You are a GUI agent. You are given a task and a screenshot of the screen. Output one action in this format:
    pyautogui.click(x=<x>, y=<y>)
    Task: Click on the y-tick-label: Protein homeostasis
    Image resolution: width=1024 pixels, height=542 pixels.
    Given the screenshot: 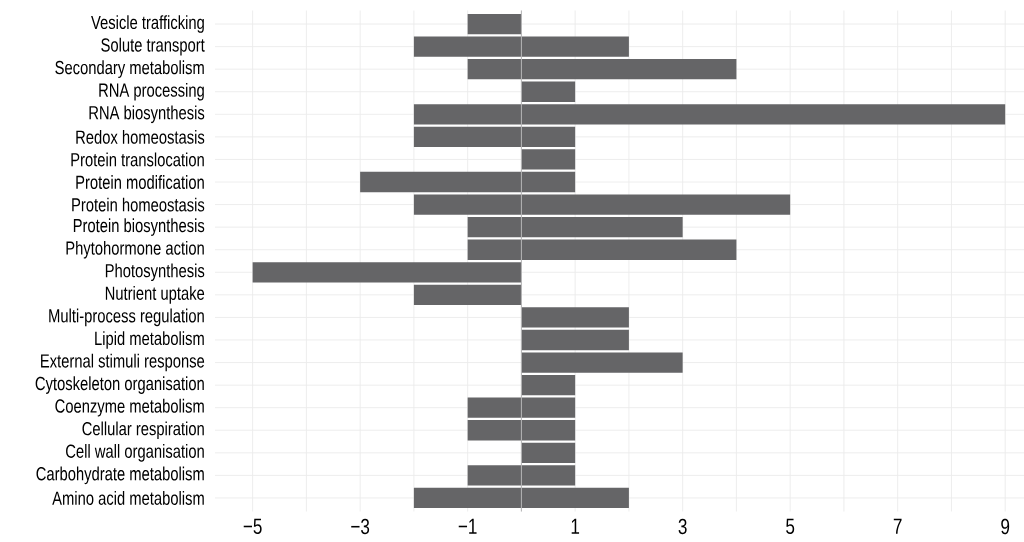 What is the action you would take?
    pyautogui.click(x=138, y=204)
    